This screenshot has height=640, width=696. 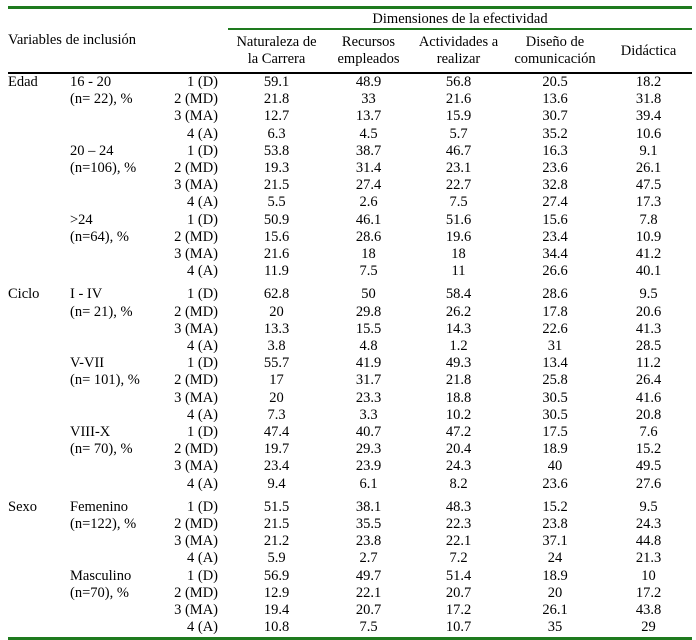 What do you see at coordinates (555, 466) in the screenshot?
I see `value-cell: 40` at bounding box center [555, 466].